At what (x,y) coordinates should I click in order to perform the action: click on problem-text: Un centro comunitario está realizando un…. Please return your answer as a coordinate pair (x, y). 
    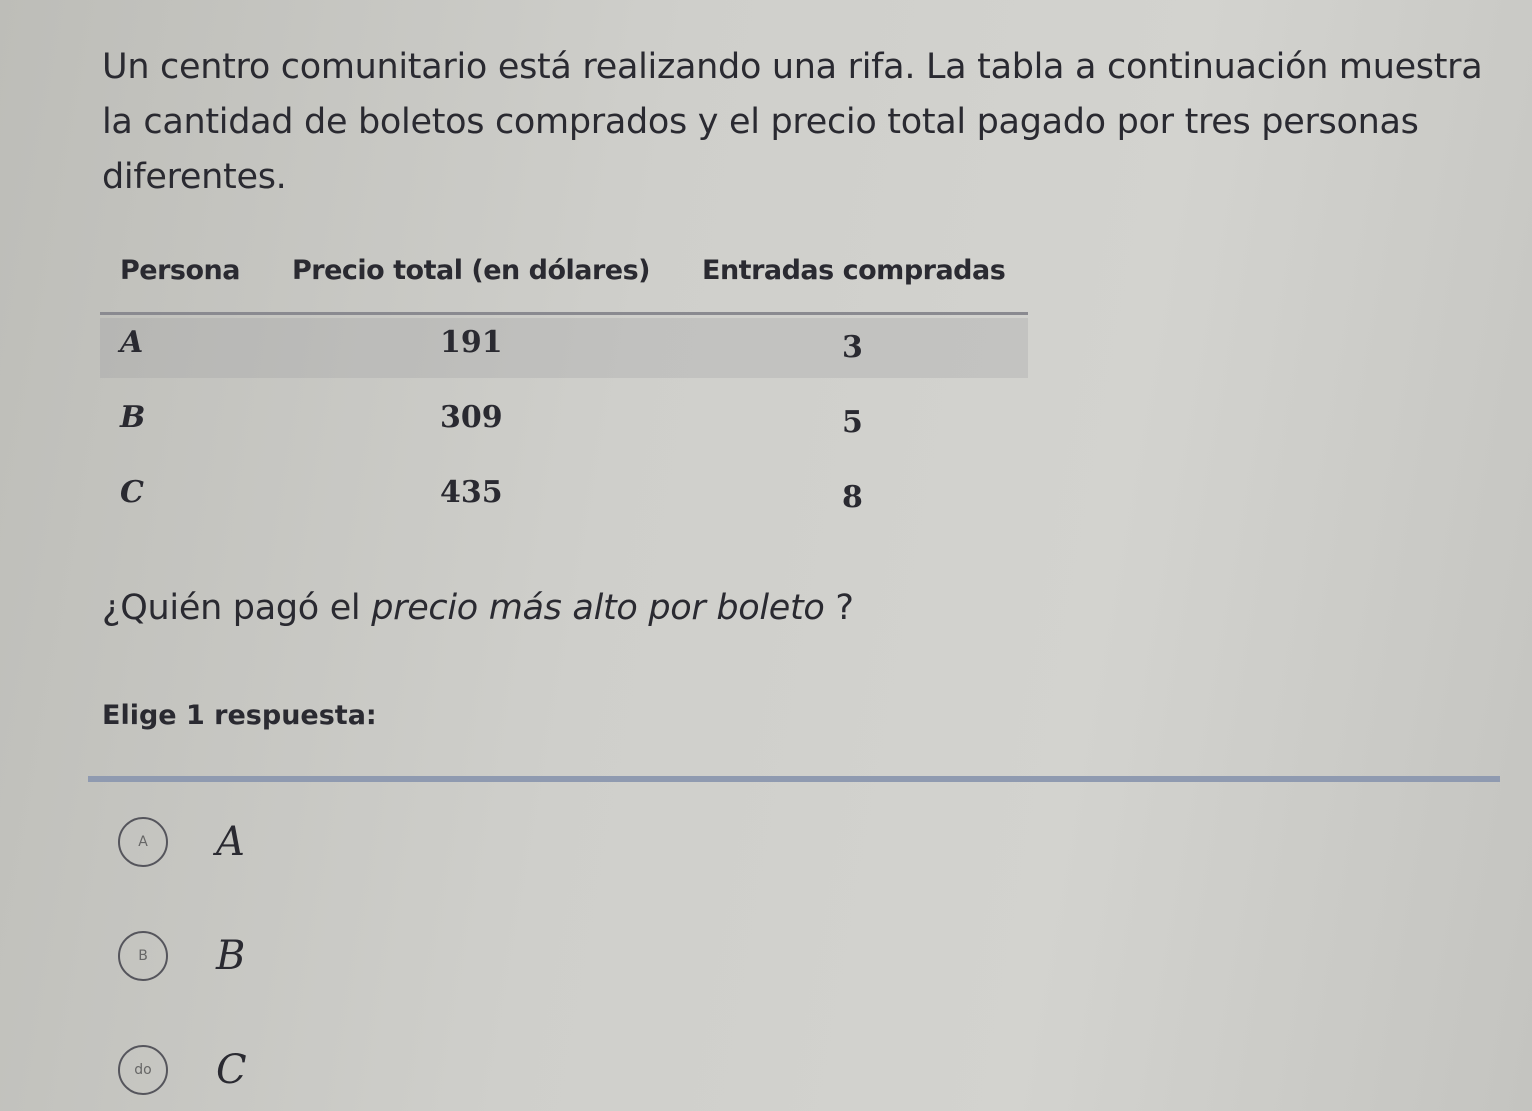
    Looking at the image, I should click on (792, 122).